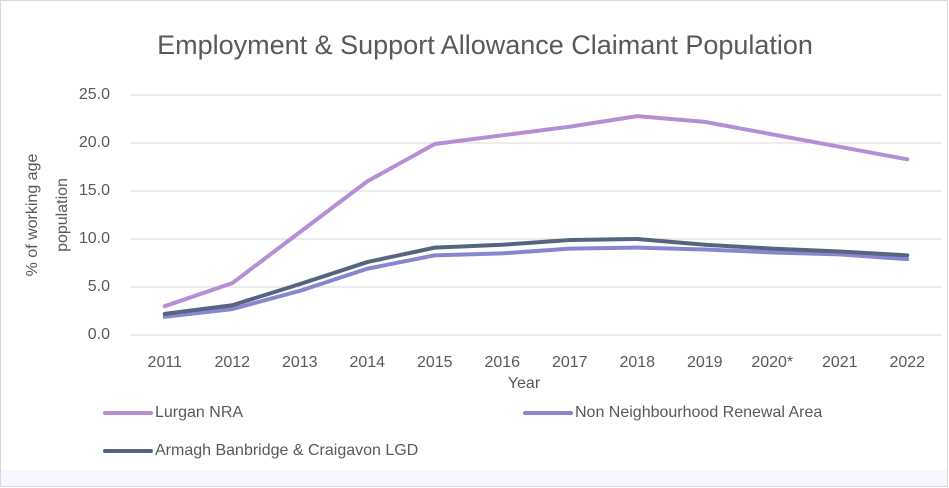 The height and width of the screenshot is (488, 949). Describe the element at coordinates (907, 362) in the screenshot. I see `x-tick-label: 2022` at that location.